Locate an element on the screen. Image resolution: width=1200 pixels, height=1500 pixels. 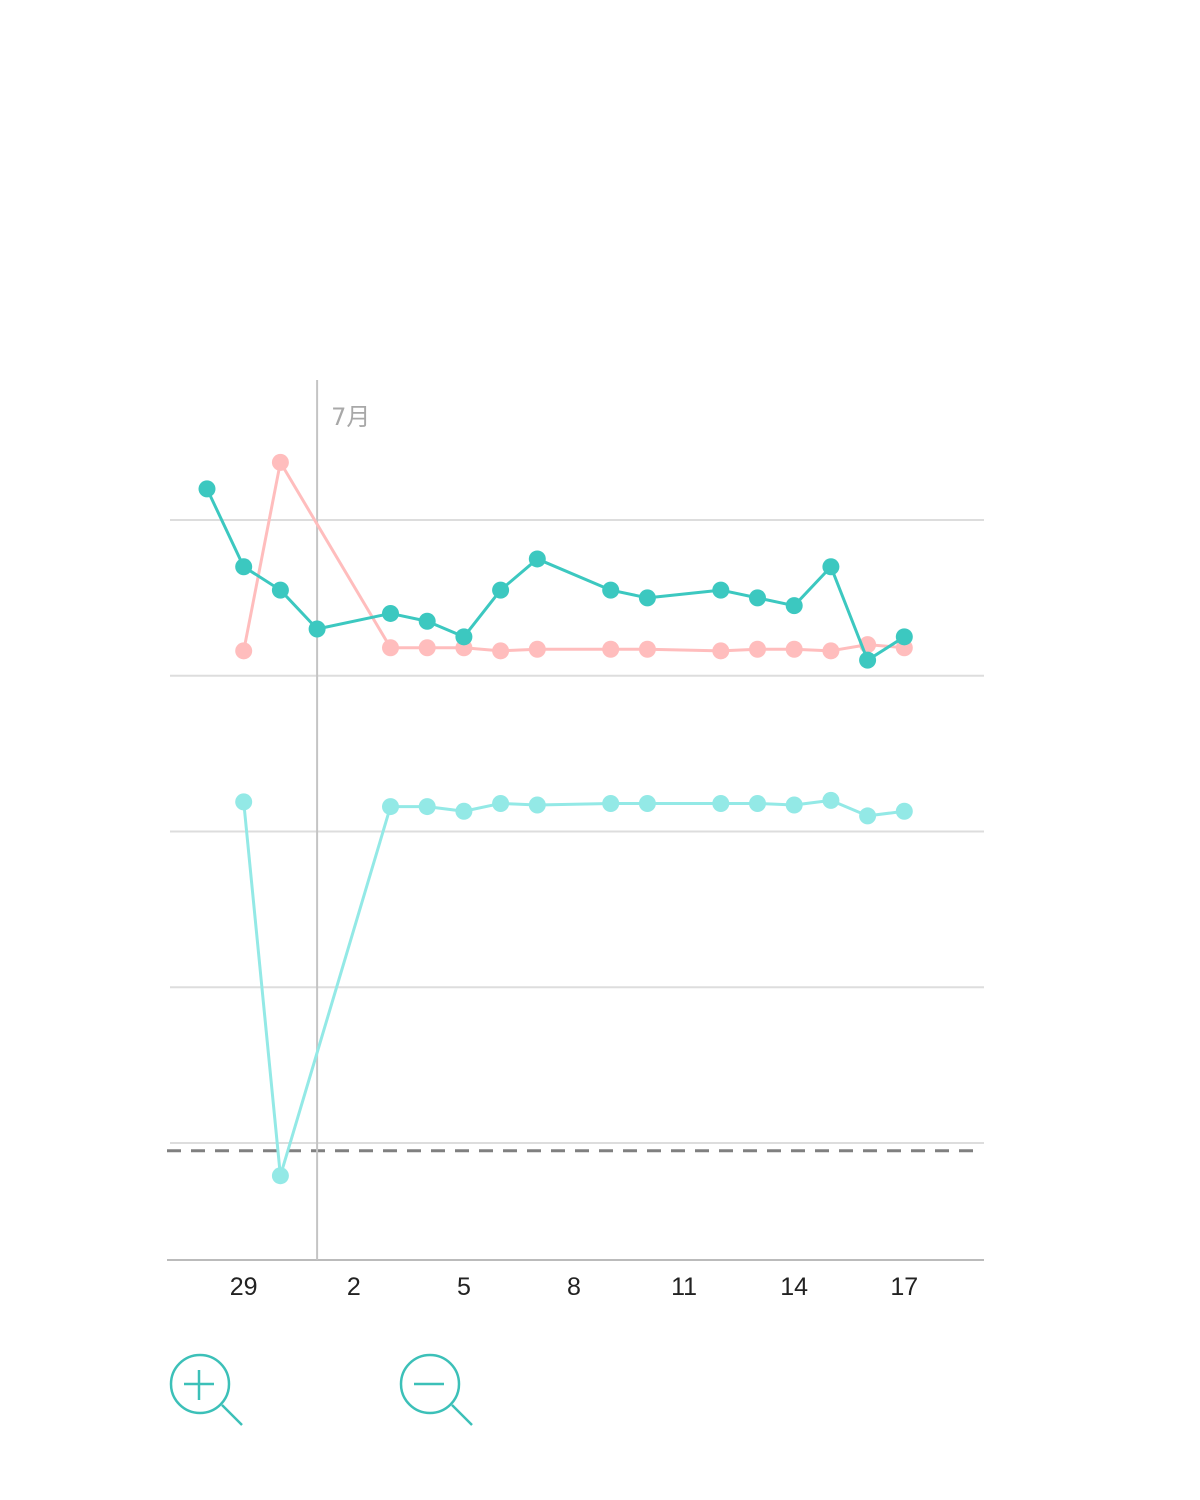
x-tick-label: 29 is located at coordinates (244, 1287).